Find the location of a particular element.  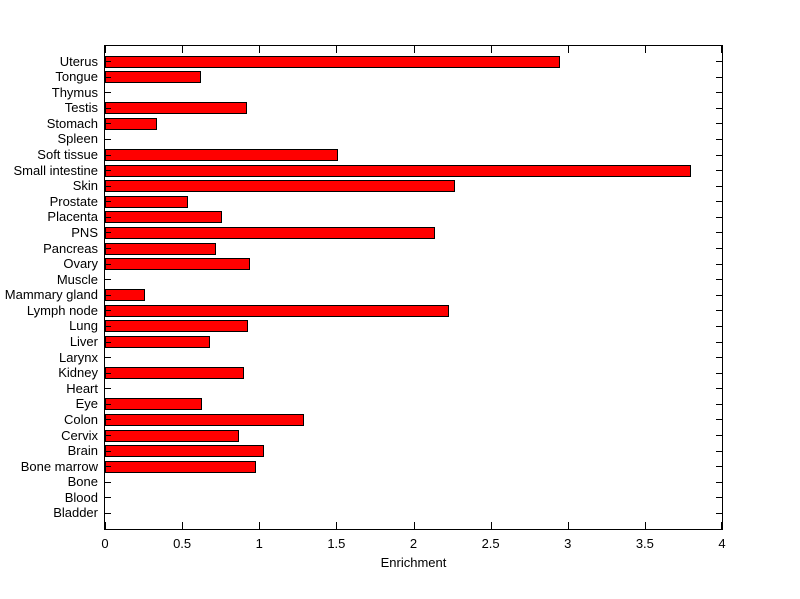

x-tick-label-1: 1 is located at coordinates (259, 543).